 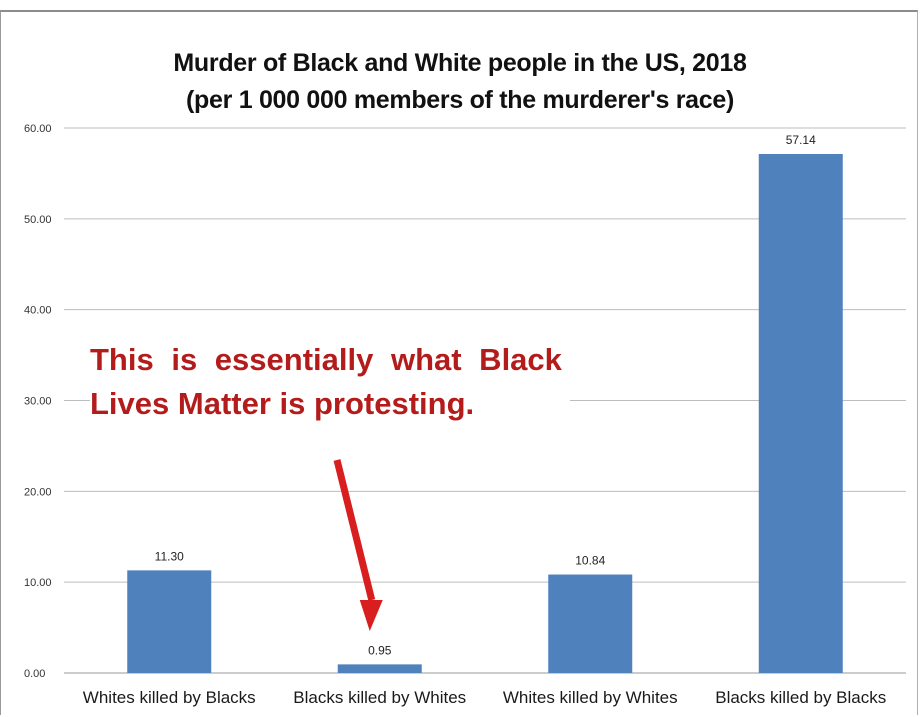 I want to click on y-tick-label: 40.00, so click(x=38, y=311).